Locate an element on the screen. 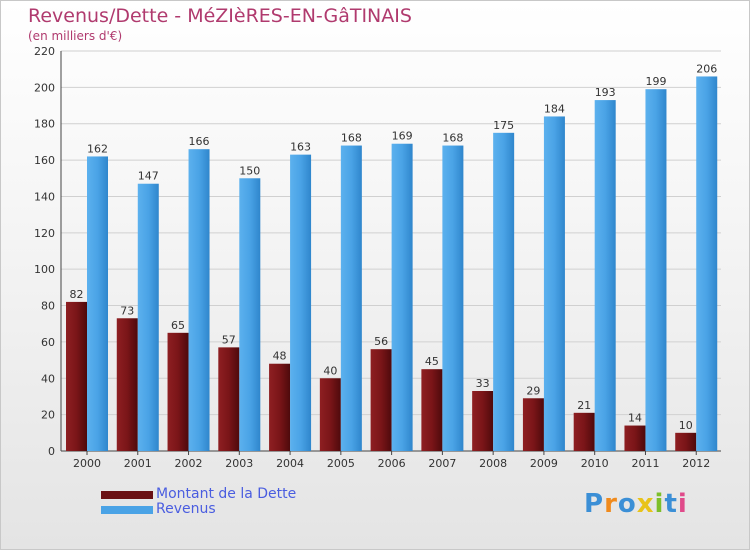  data-label: 147 is located at coordinates (148, 176).